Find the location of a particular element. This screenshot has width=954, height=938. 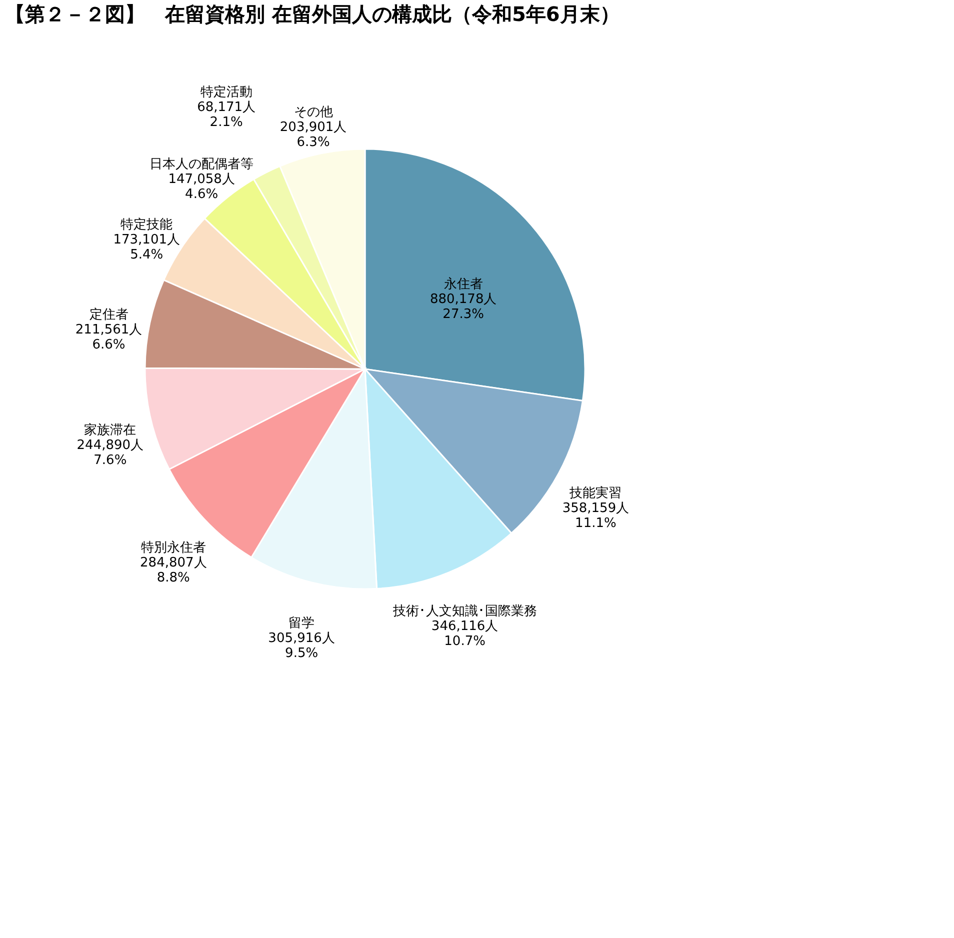

slice-label: 技能実習 is located at coordinates (595, 493).